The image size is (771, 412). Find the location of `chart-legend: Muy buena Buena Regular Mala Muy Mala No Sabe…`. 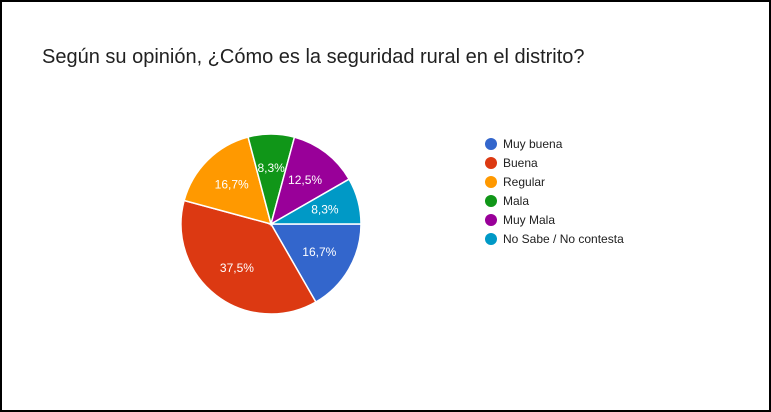

chart-legend: Muy buena Buena Regular Mala Muy Mala No Sabe… is located at coordinates (554, 191).